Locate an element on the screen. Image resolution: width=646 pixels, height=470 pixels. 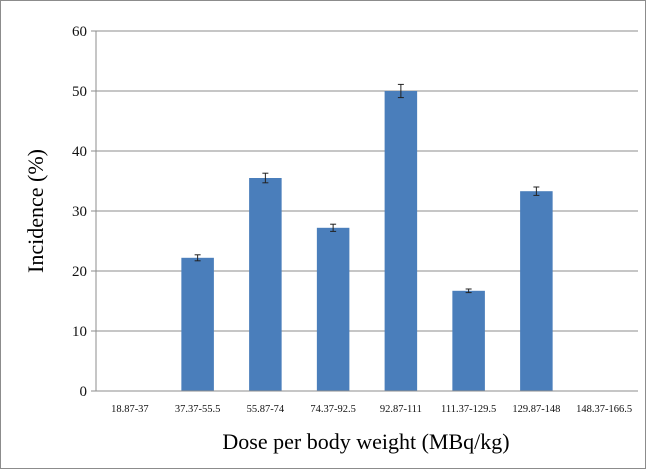
bar-37.37-55.5 is located at coordinates (197, 324).